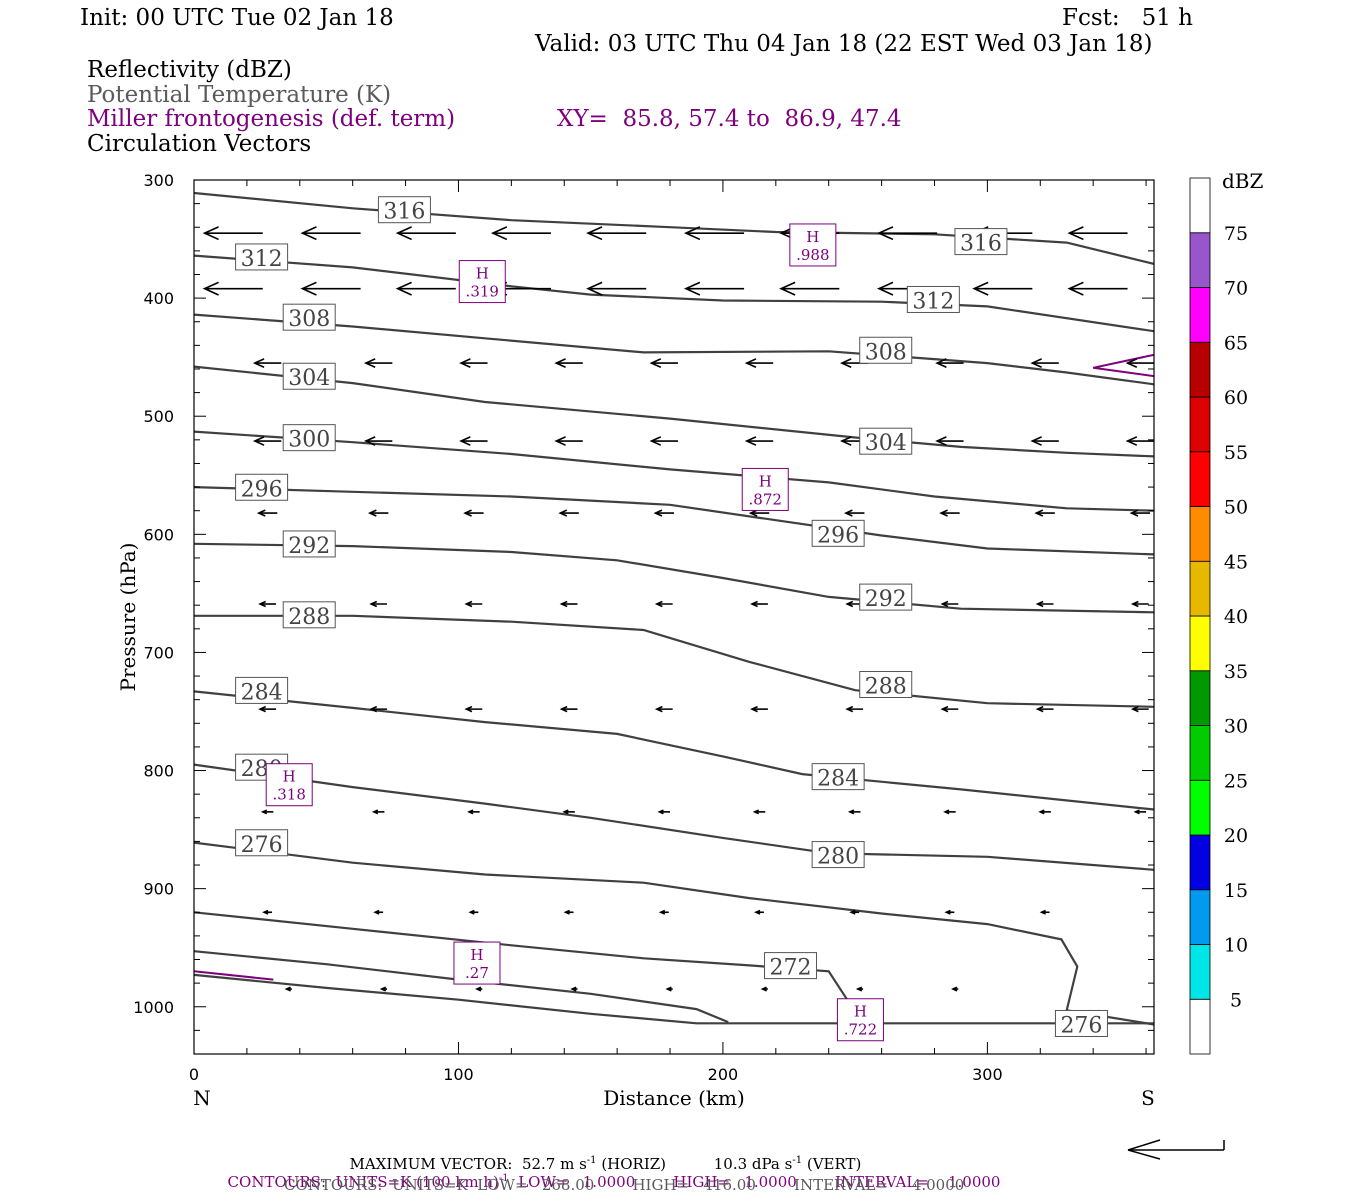  What do you see at coordinates (309, 438) in the screenshot?
I see `isentrope-label: 300` at bounding box center [309, 438].